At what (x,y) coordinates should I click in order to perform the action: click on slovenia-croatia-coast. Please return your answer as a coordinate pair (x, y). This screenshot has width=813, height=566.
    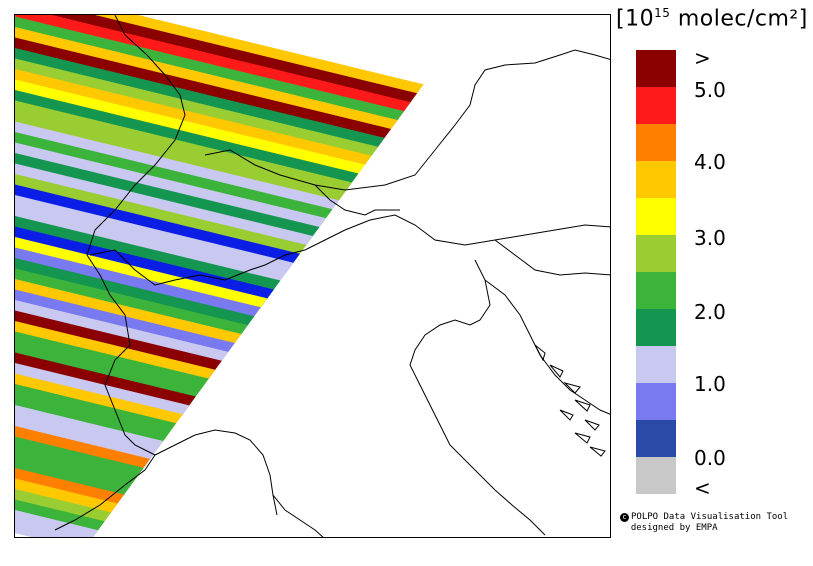
    Looking at the image, I should click on (547, 347).